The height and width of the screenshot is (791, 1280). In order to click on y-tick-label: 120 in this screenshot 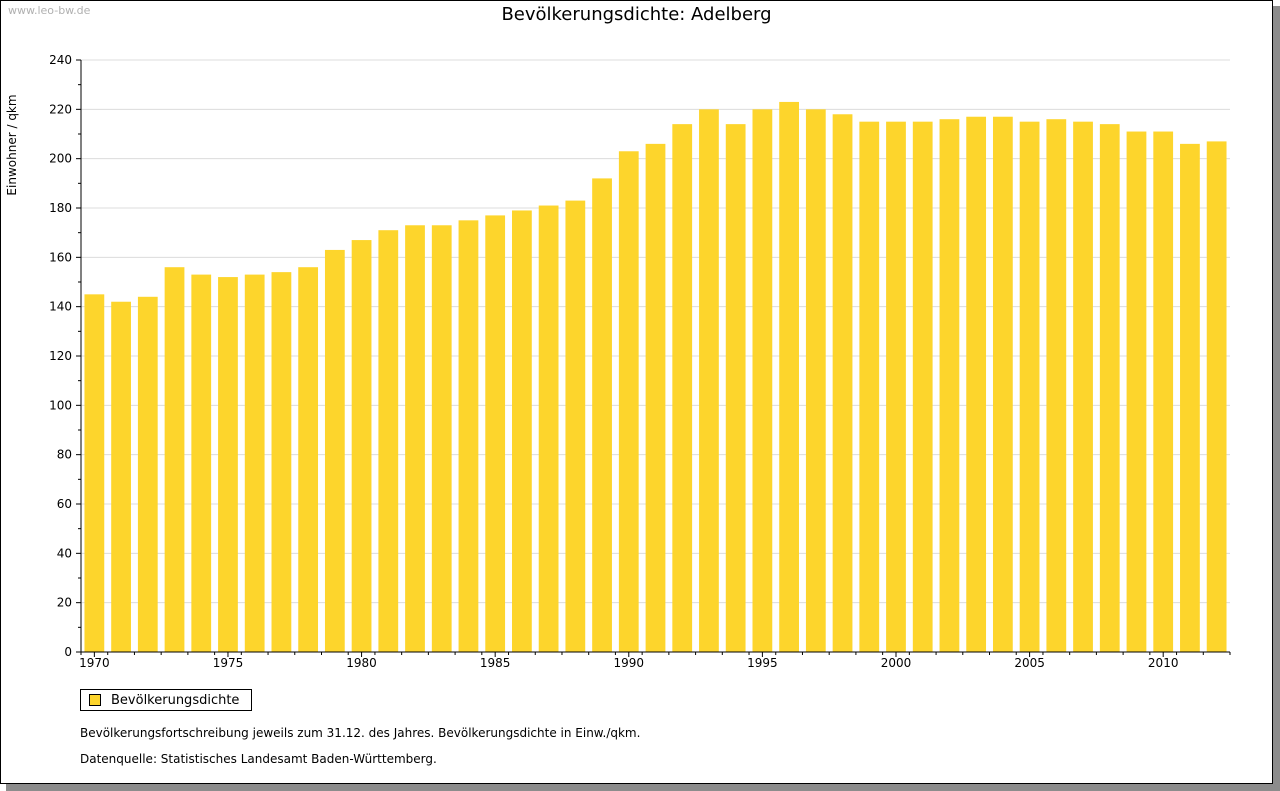, I will do `click(60, 356)`.